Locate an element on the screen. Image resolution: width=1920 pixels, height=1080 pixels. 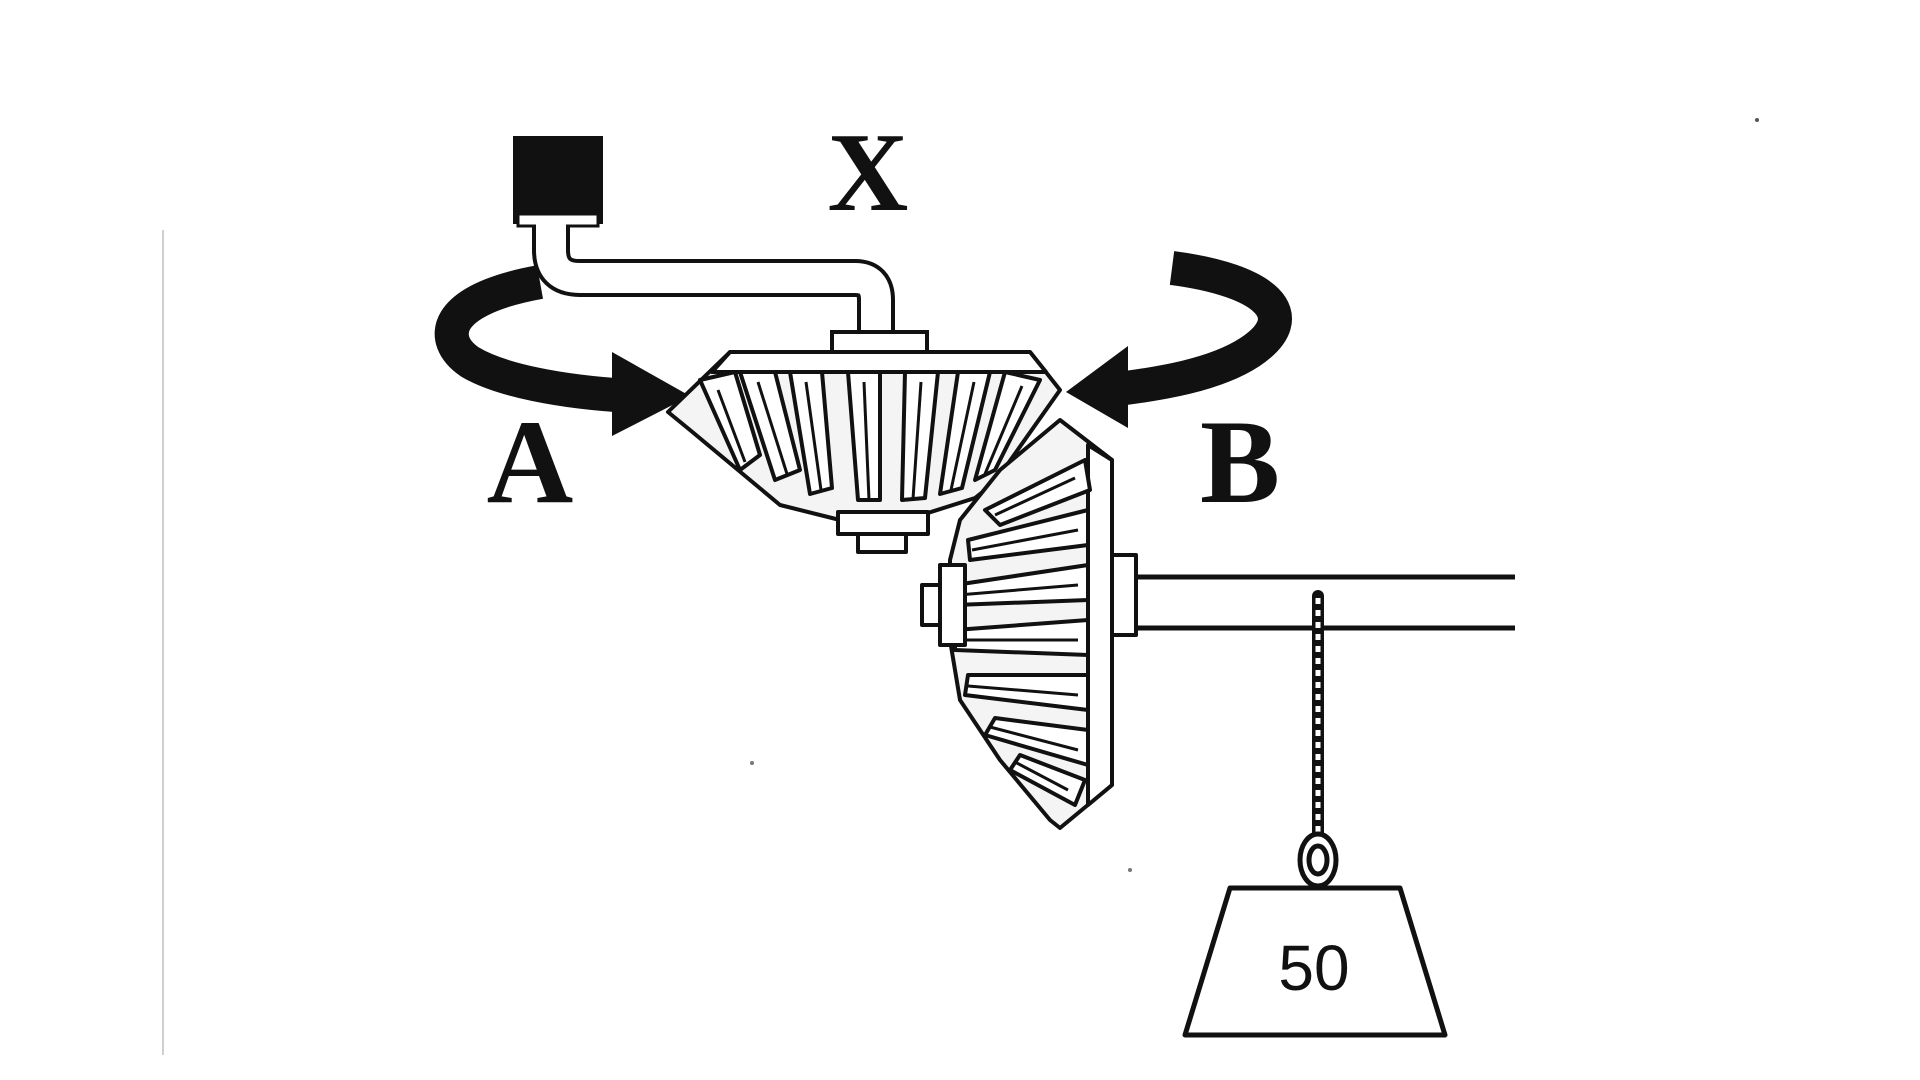
weight-label: 50 is located at coordinates (1313, 968).